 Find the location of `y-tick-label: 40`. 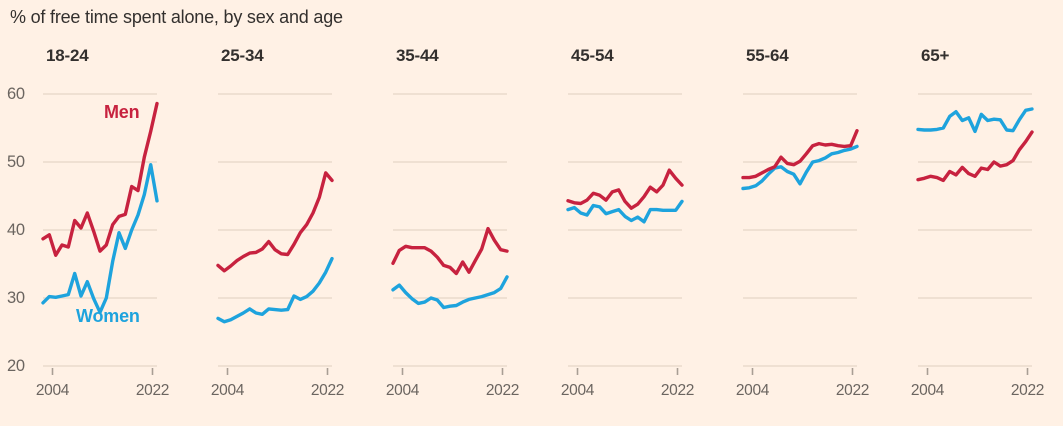

y-tick-label: 40 is located at coordinates (16, 230).